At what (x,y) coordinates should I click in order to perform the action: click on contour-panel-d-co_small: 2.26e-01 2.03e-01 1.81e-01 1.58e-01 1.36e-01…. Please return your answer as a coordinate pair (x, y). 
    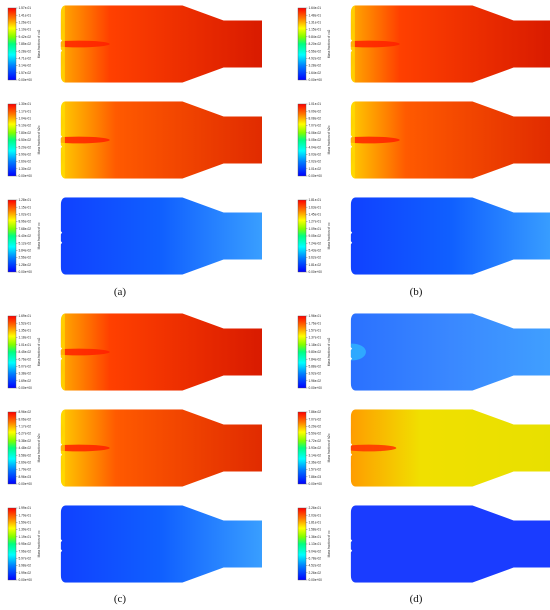
    Looking at the image, I should click on (423, 544).